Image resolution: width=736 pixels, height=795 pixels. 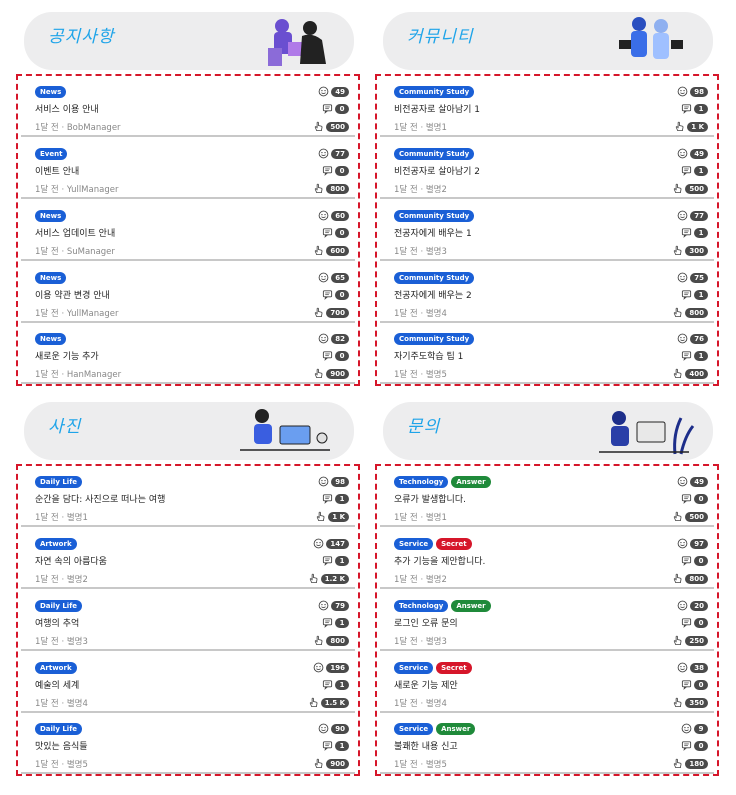 I want to click on views-stat: 1.2 K, so click(x=328, y=578).